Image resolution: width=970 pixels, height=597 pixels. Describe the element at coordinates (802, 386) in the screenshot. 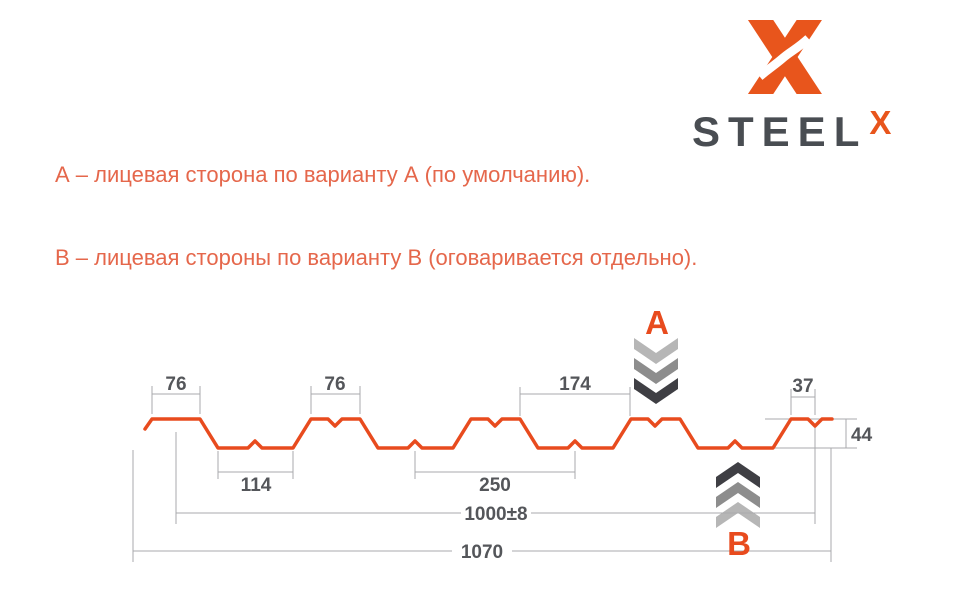

I see `dim-label-edge-crest: 37` at that location.